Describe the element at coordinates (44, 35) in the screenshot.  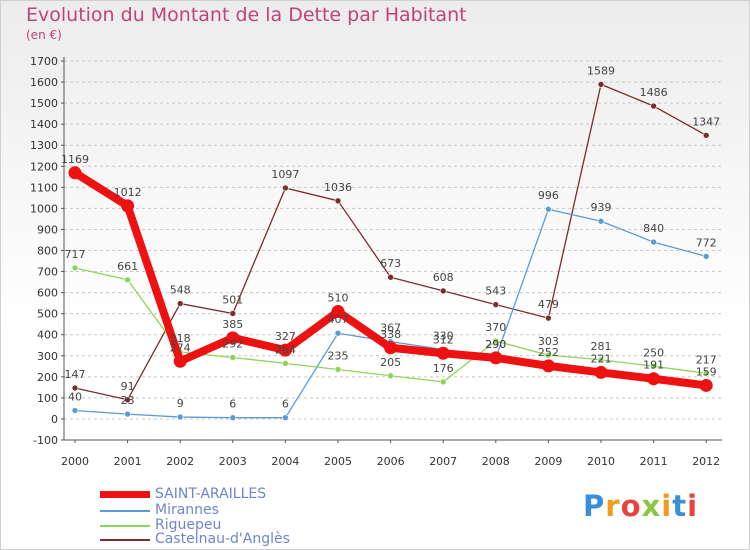
I see `chart-subtitle: (en €)` at that location.